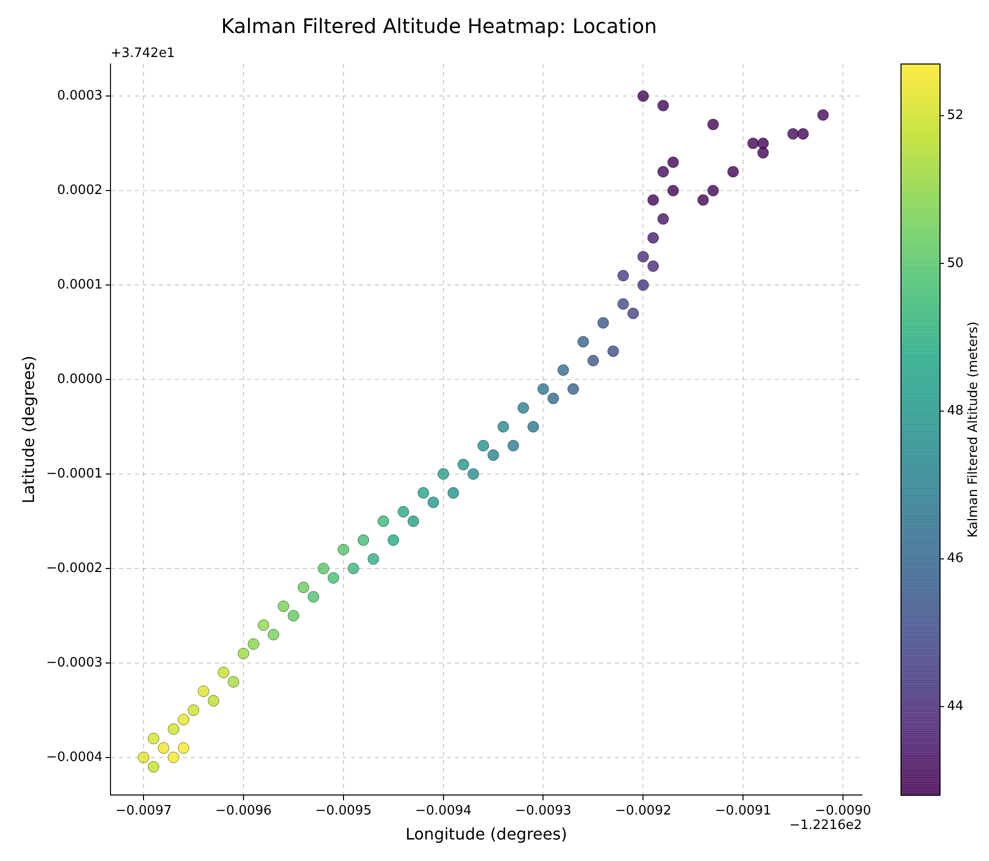 The height and width of the screenshot is (861, 989). Describe the element at coordinates (243, 810) in the screenshot. I see `x-tick-label: −0.0096` at that location.